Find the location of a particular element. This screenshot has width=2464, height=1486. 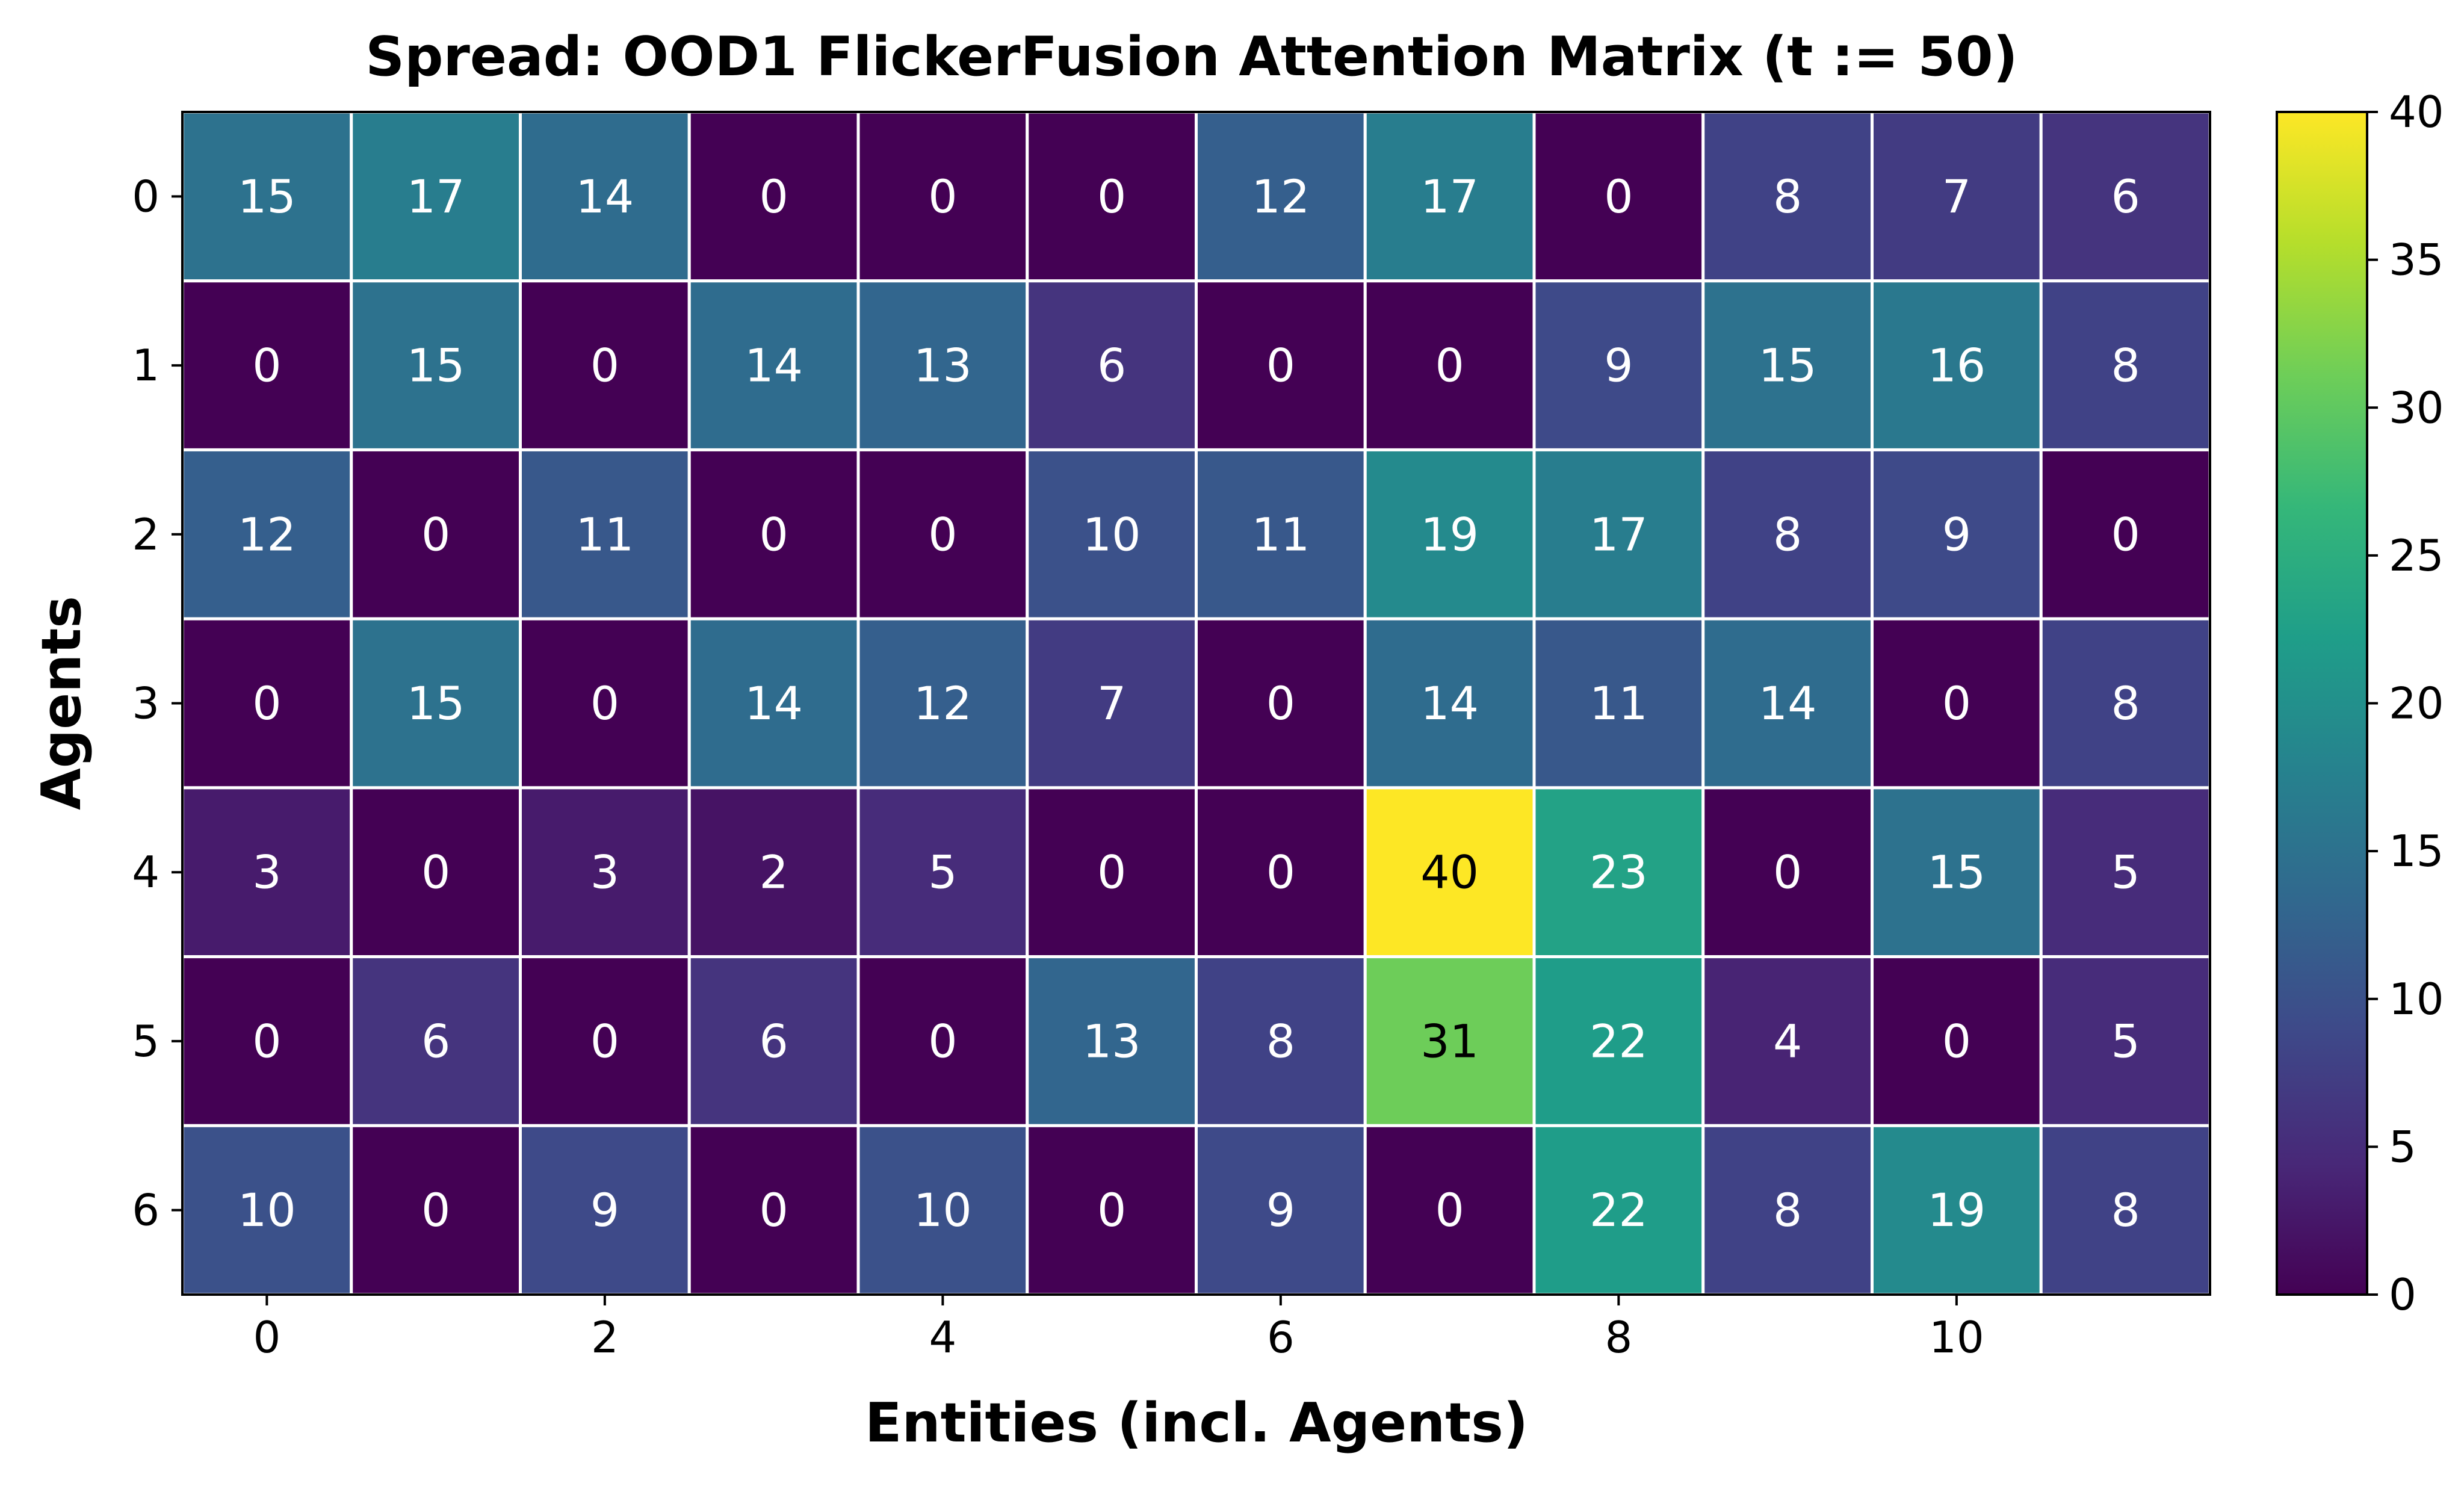

cell-value-label: 3 is located at coordinates (604, 872).